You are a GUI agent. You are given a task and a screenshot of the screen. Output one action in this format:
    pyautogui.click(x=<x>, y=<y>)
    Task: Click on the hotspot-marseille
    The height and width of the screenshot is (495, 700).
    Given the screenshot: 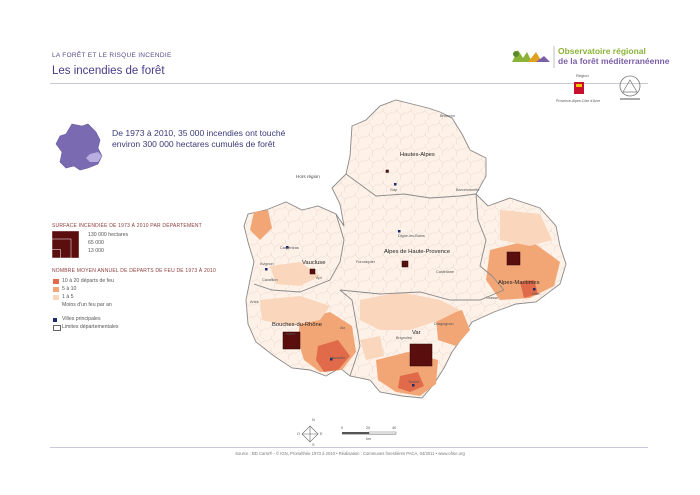 What is the action you would take?
    pyautogui.click(x=333, y=356)
    